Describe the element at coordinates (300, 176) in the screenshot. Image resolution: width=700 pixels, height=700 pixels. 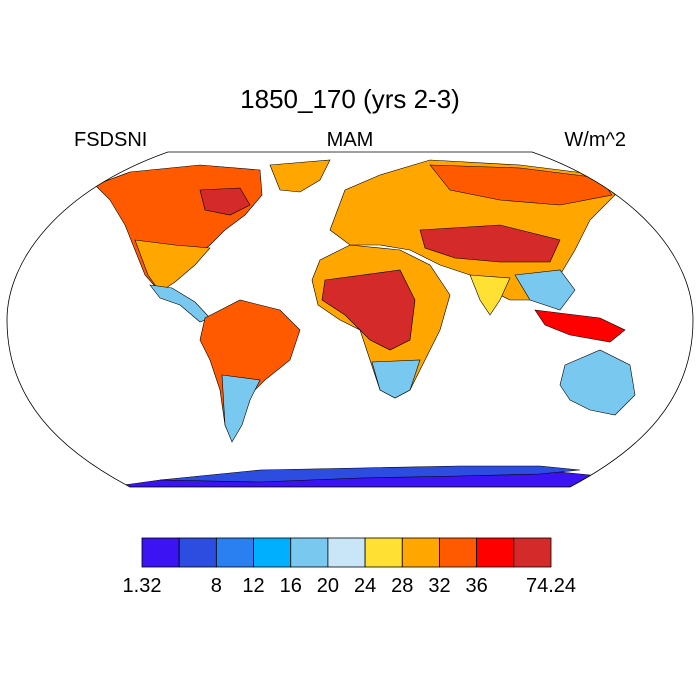
I see `greenland` at that location.